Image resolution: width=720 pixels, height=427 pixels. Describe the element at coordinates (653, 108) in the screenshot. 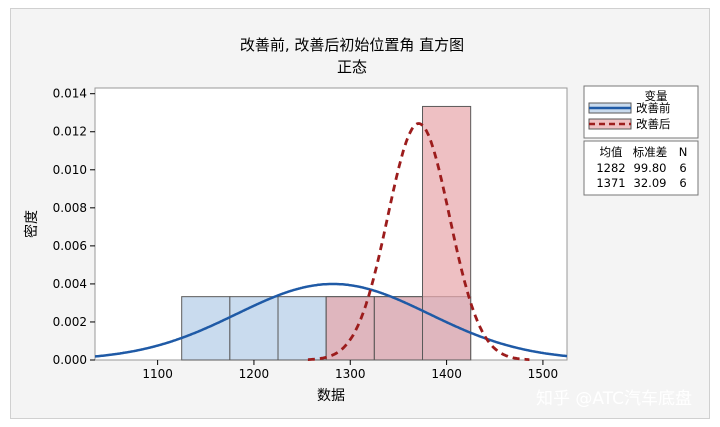

I see `legend-label-before: 改善前` at that location.